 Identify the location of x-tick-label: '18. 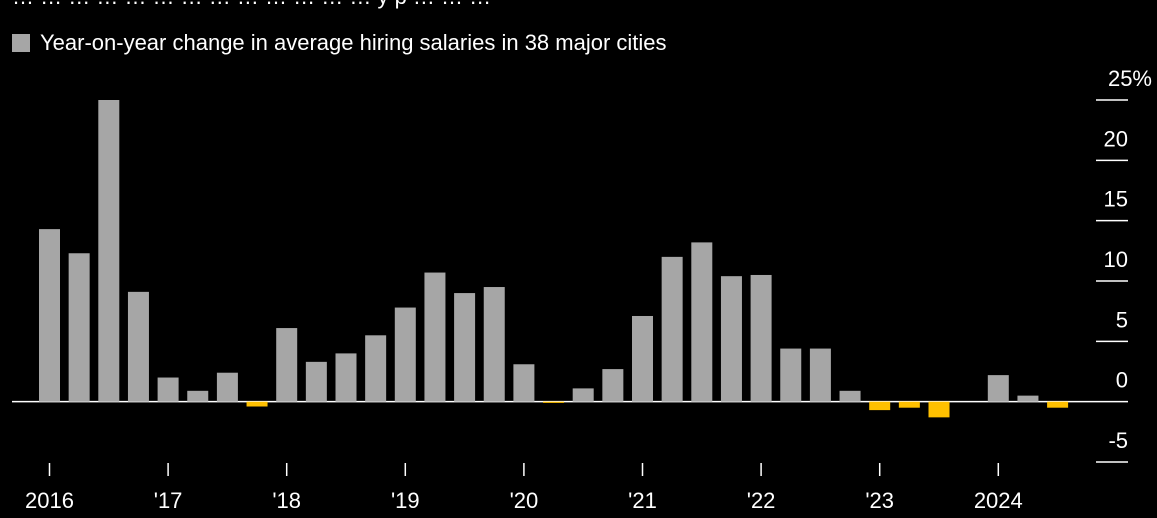
(286, 500).